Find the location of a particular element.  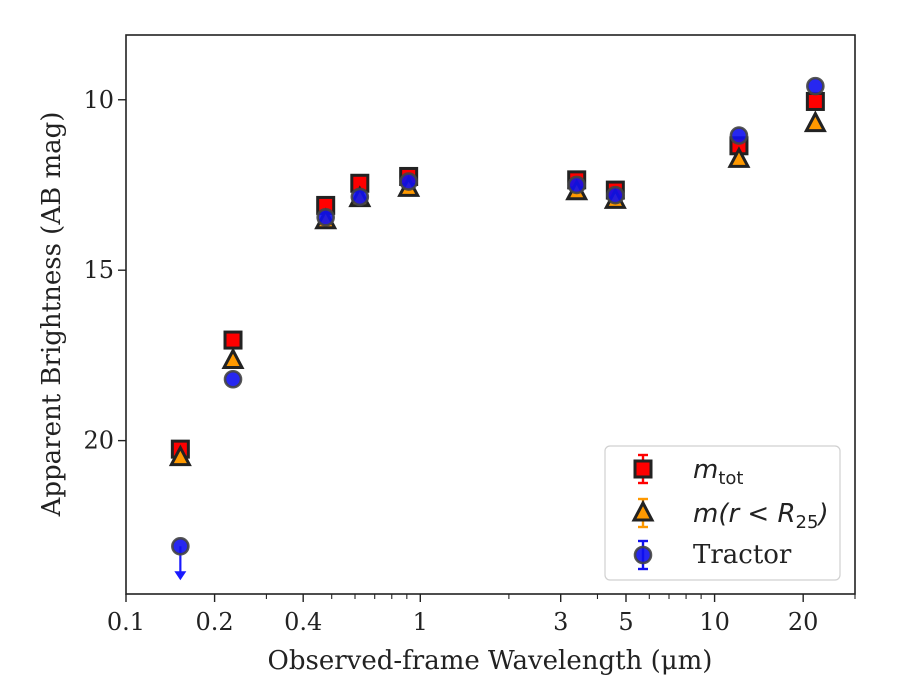

x-axis-label: Observed-frame Wavelength (μm) is located at coordinates (490, 661).